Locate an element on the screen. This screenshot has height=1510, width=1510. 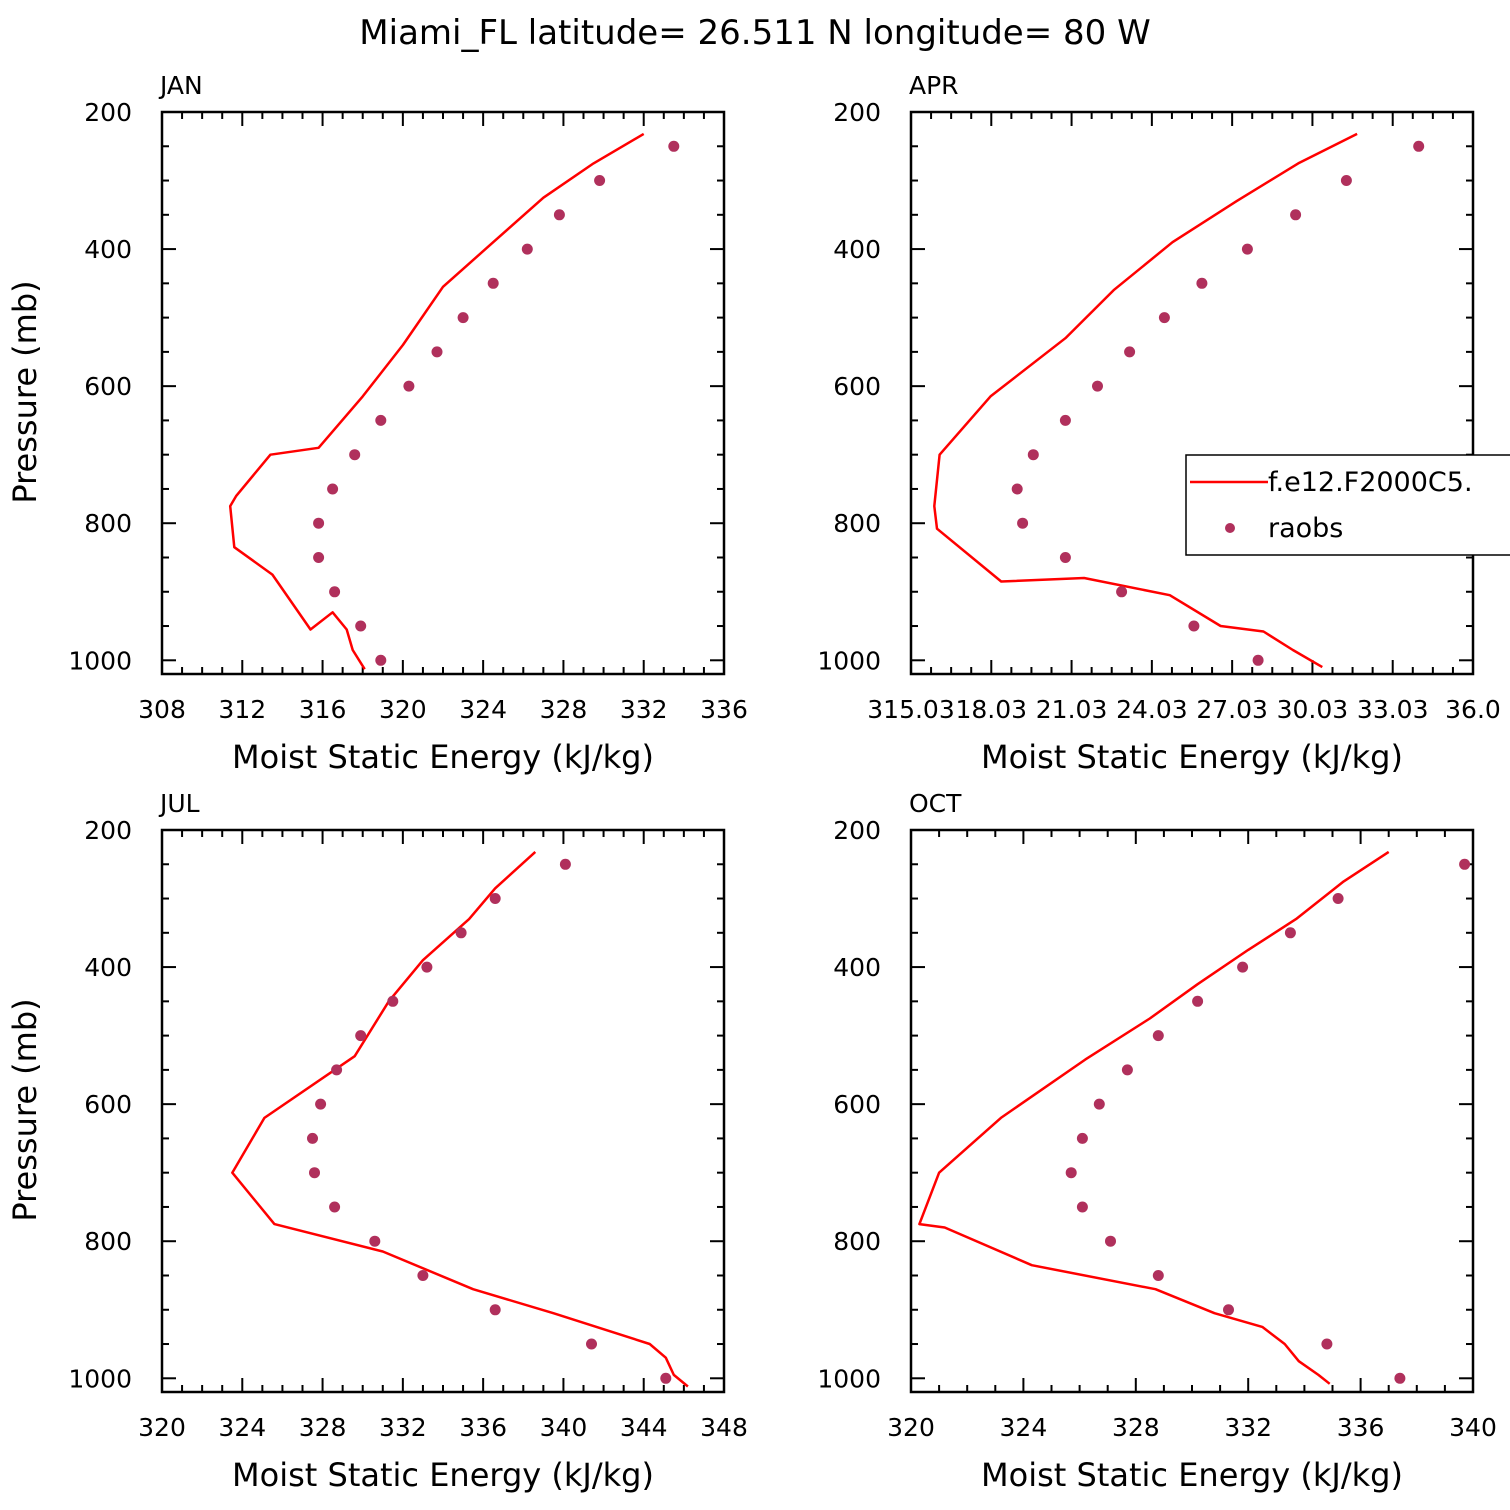
y-axis-label: Pressure (mb) is located at coordinates (25, 1109).